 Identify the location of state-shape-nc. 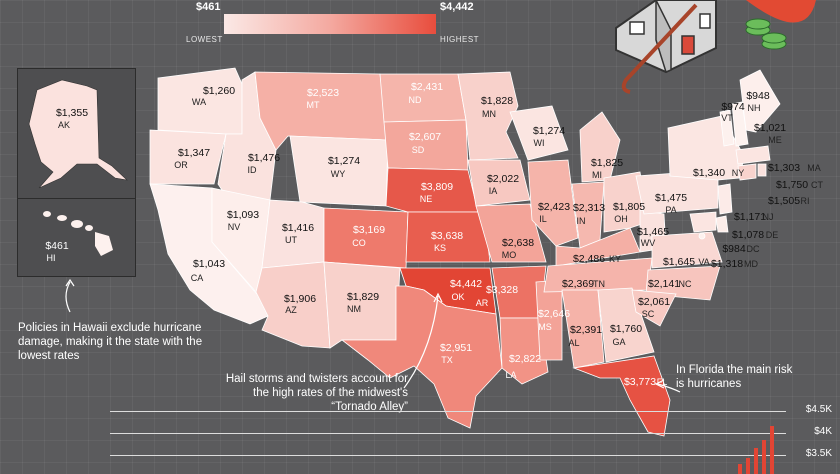
(683, 283).